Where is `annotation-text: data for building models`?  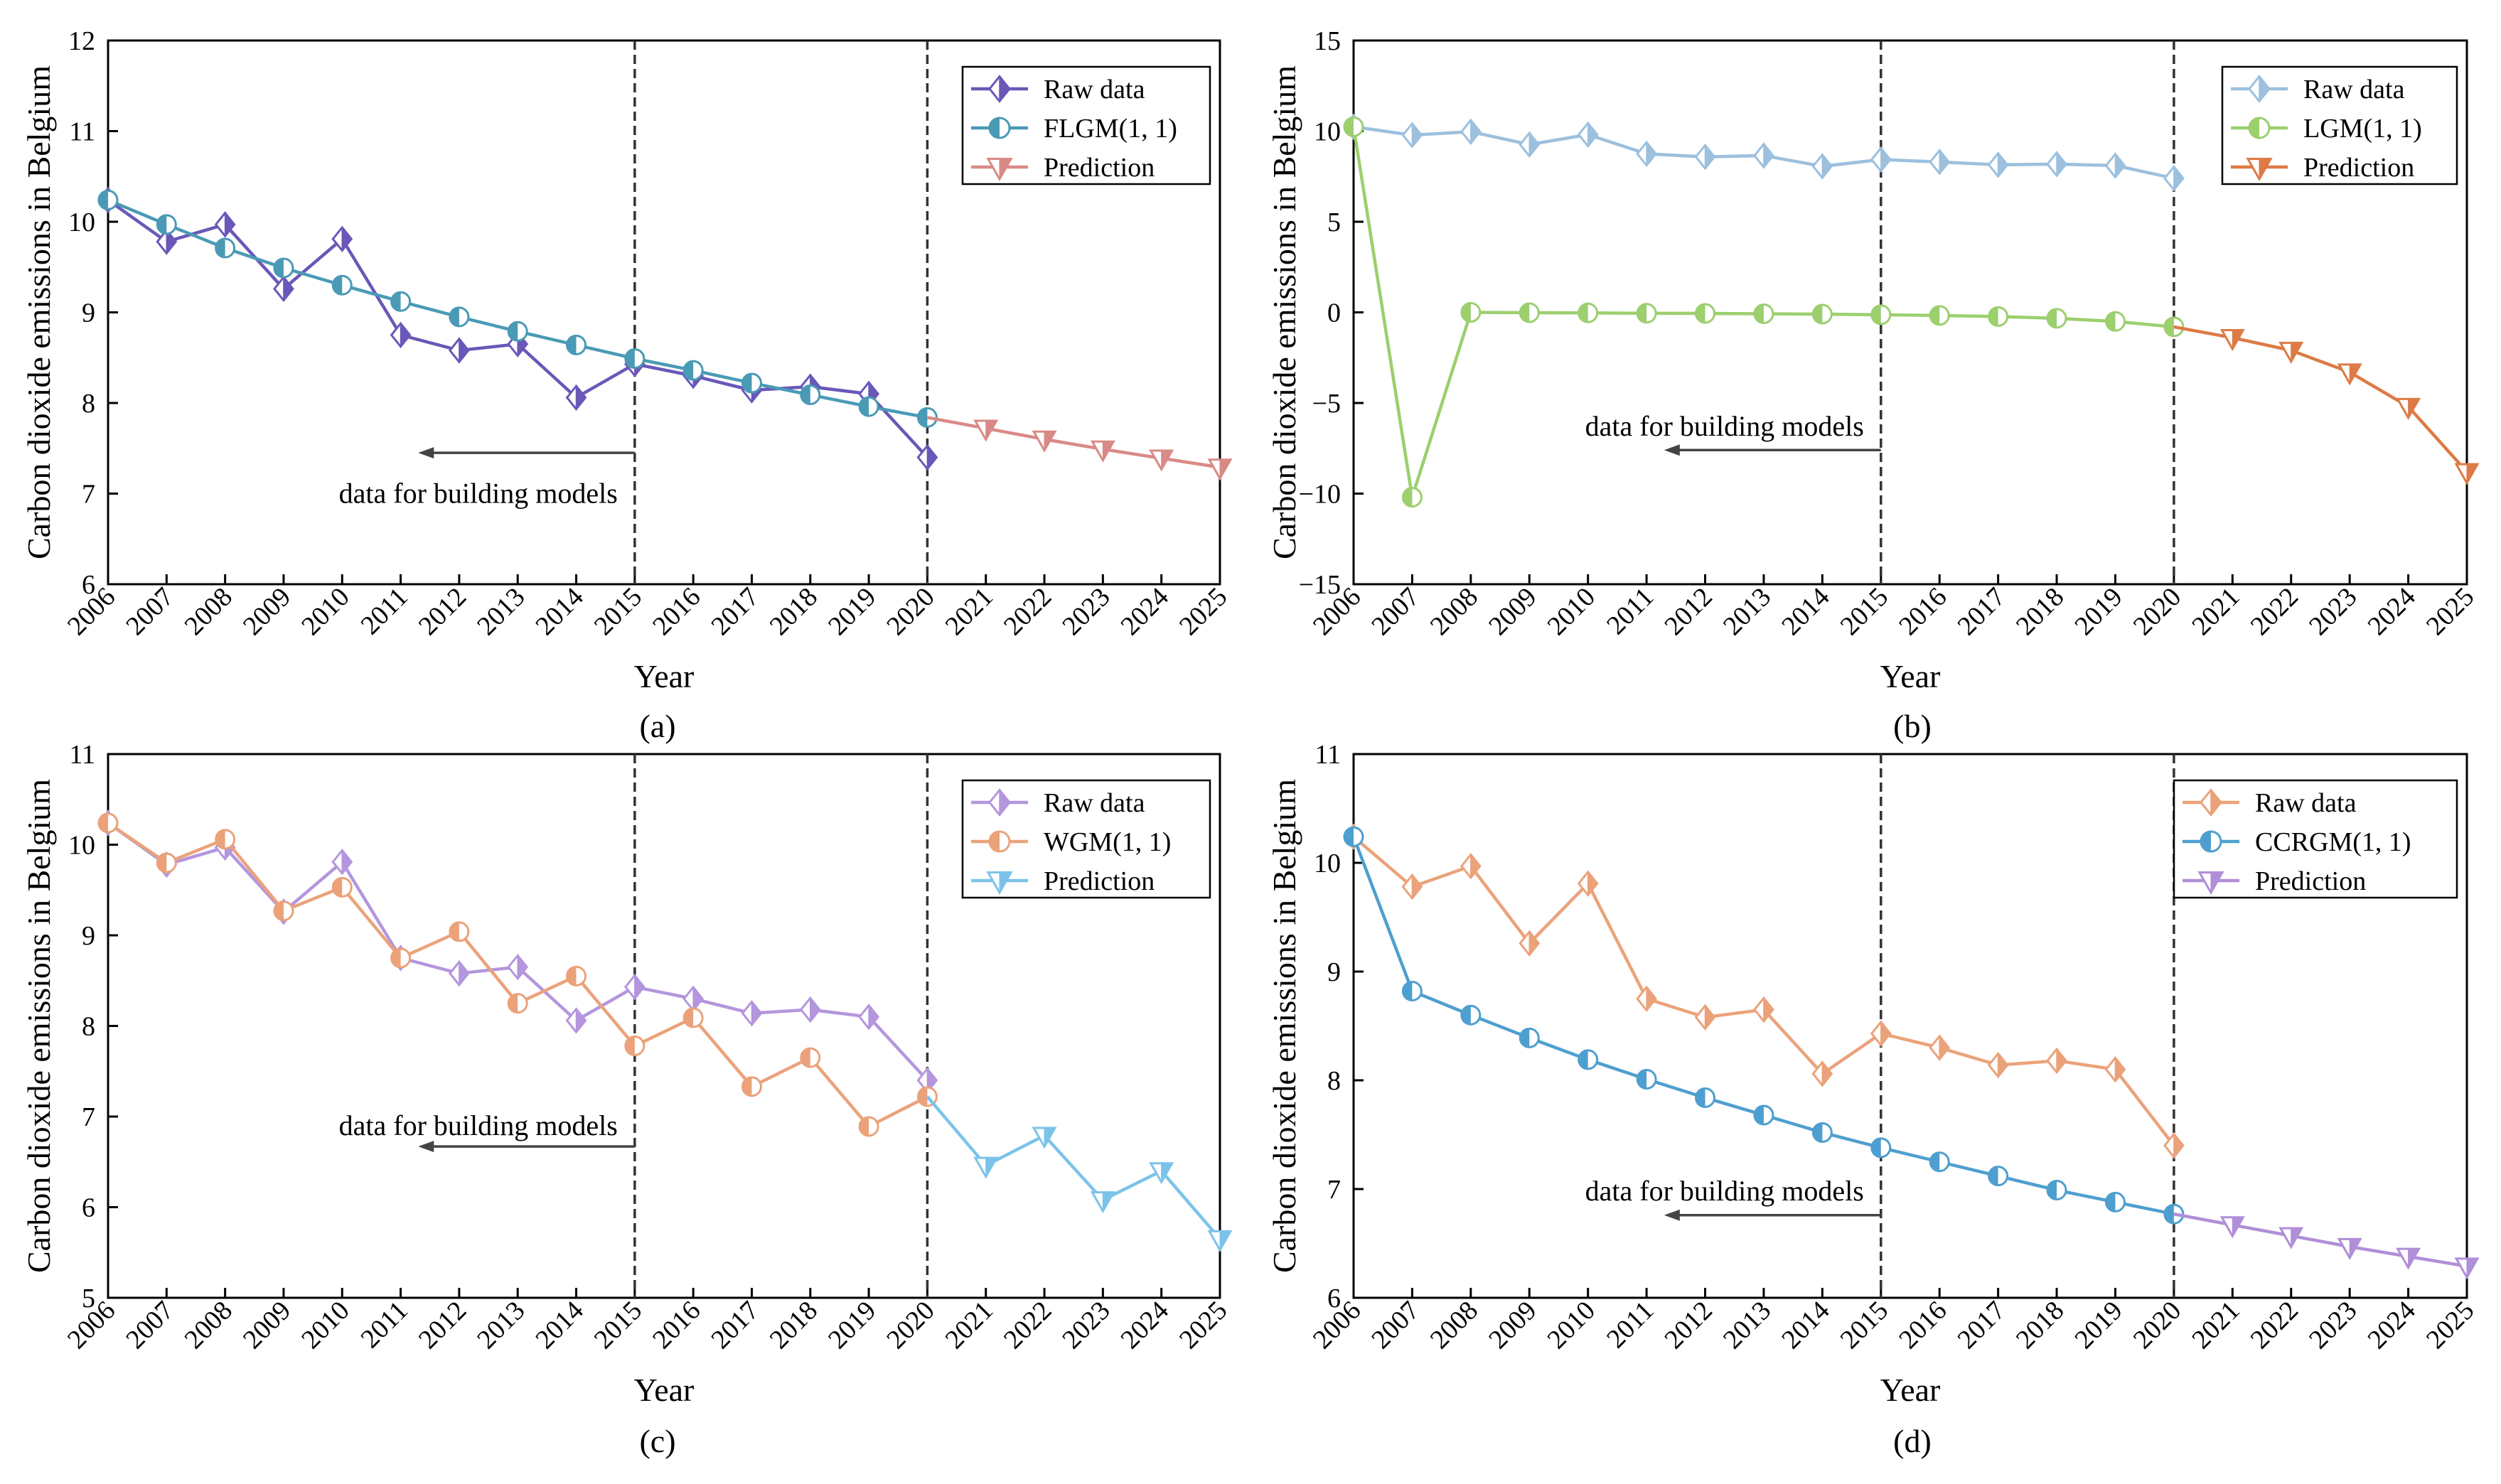
annotation-text: data for building models is located at coordinates (478, 1125).